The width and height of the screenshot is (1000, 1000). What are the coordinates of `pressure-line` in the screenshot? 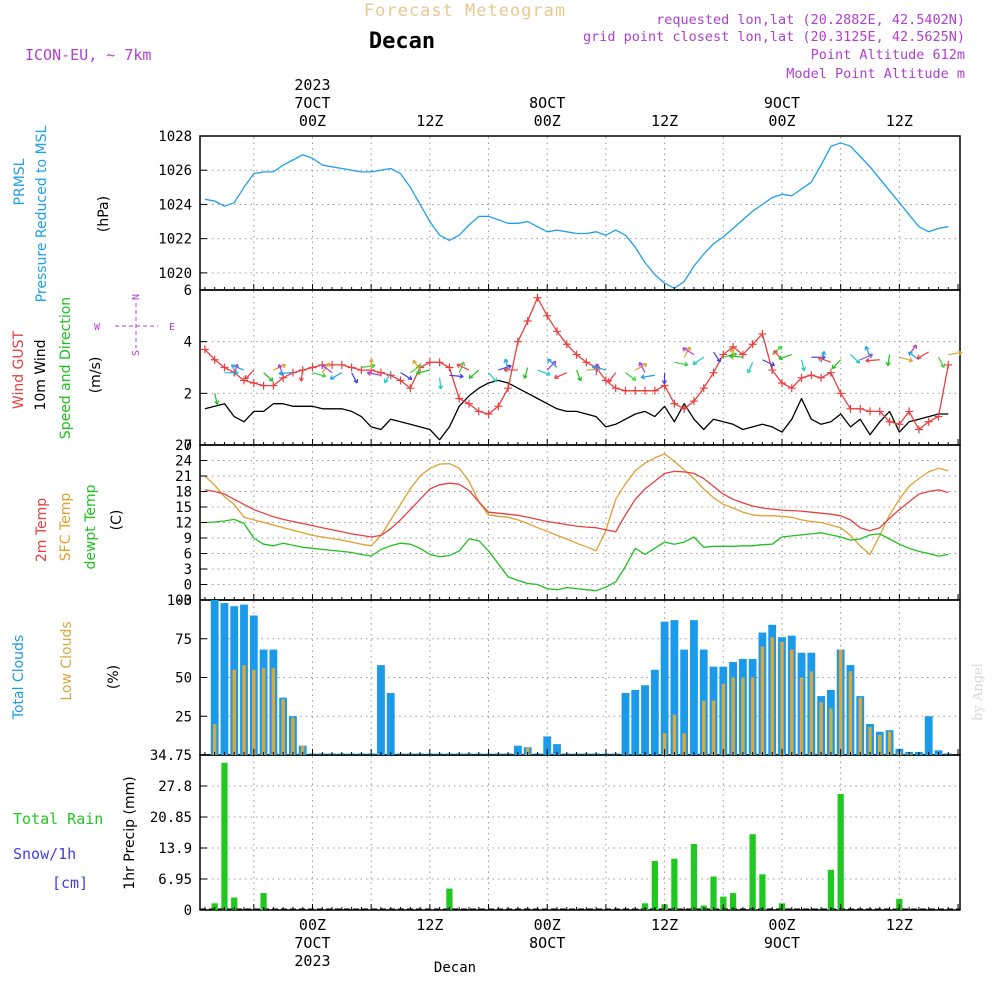 It's located at (576, 215).